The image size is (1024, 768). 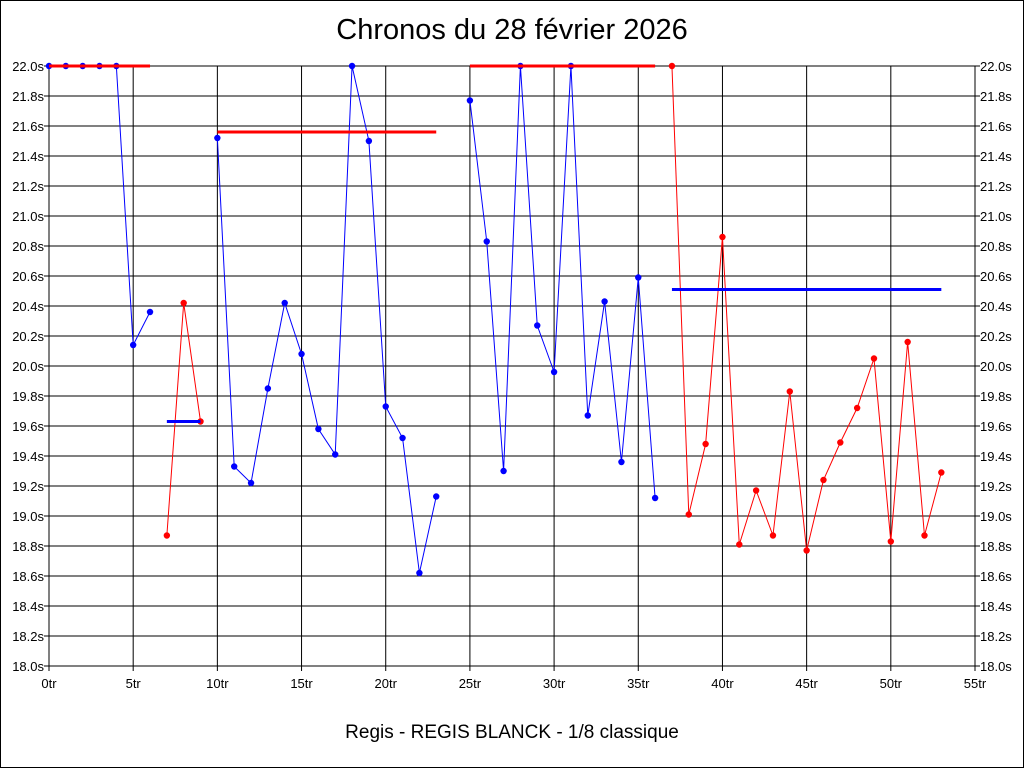 What do you see at coordinates (28, 246) in the screenshot?
I see `y-tick-label-left: 20.8s` at bounding box center [28, 246].